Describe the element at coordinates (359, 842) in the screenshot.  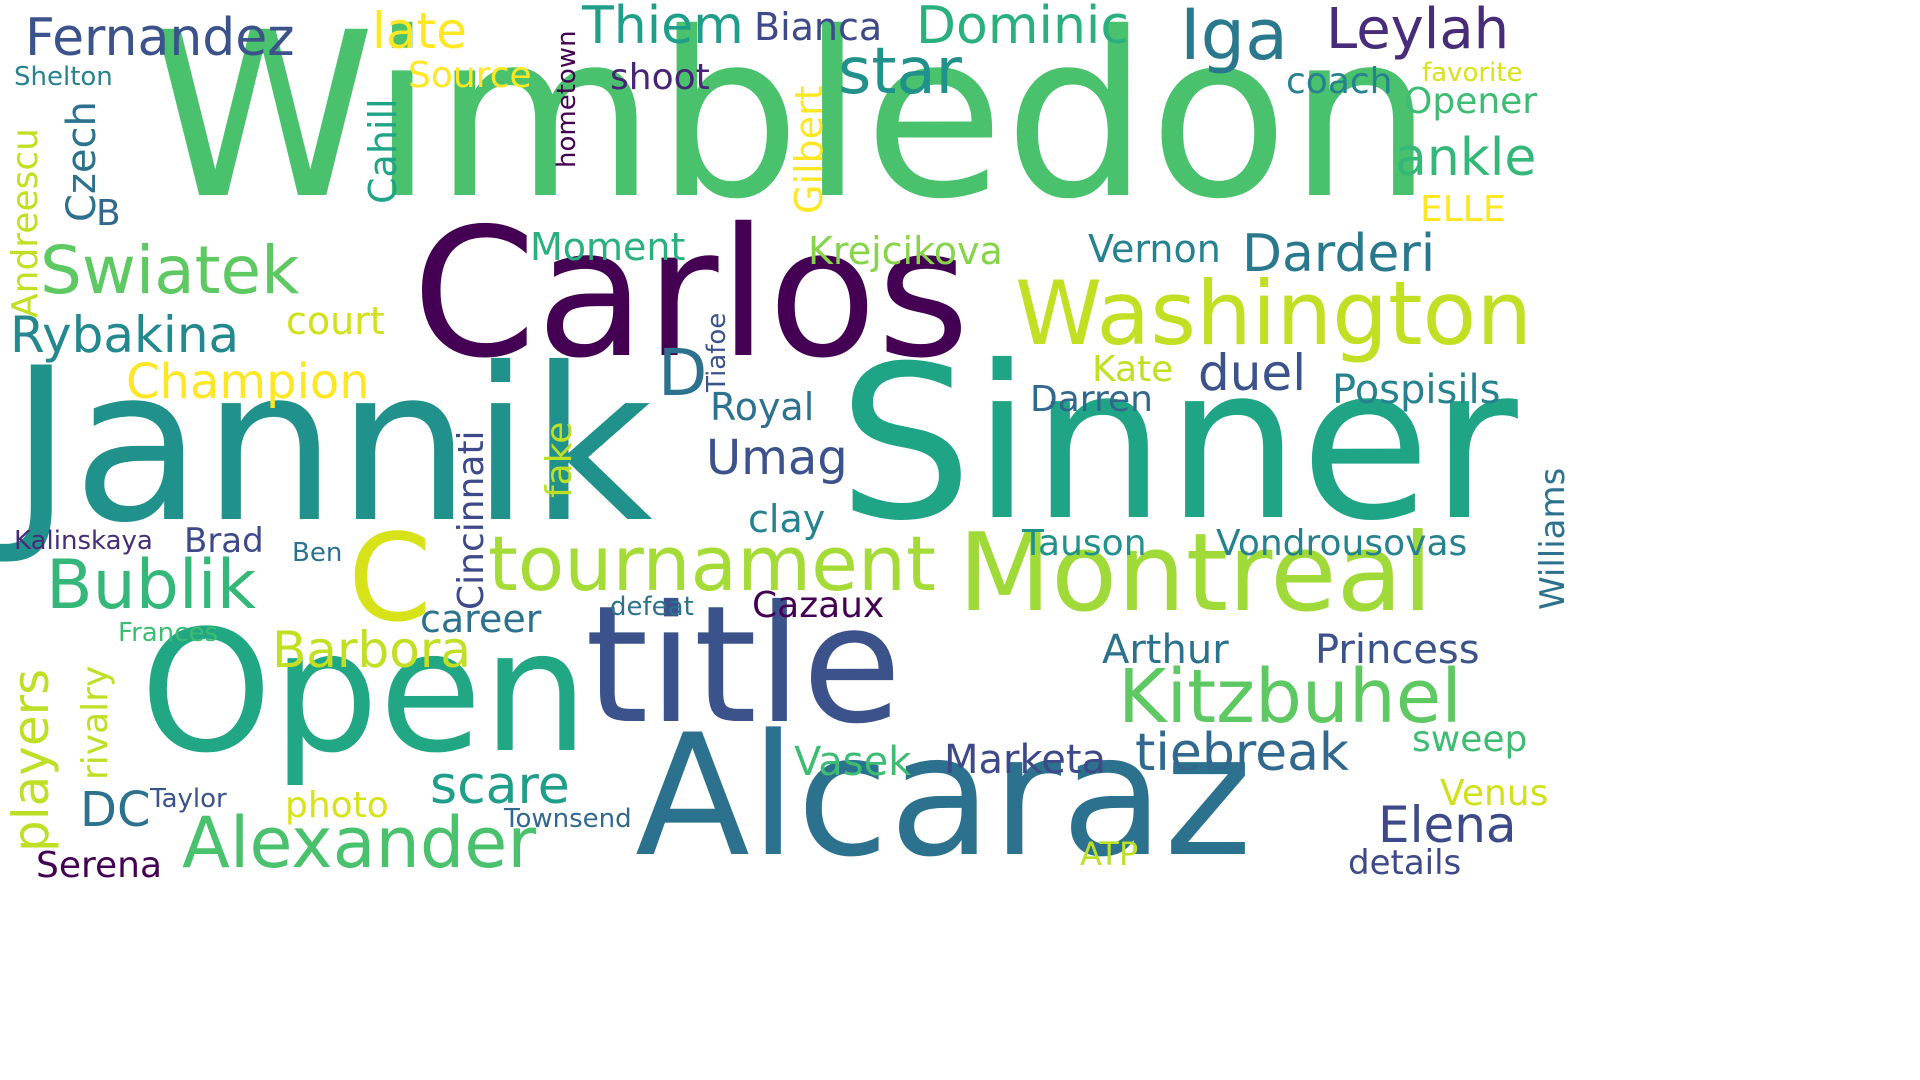
I see `word-alexander: Alexander` at that location.